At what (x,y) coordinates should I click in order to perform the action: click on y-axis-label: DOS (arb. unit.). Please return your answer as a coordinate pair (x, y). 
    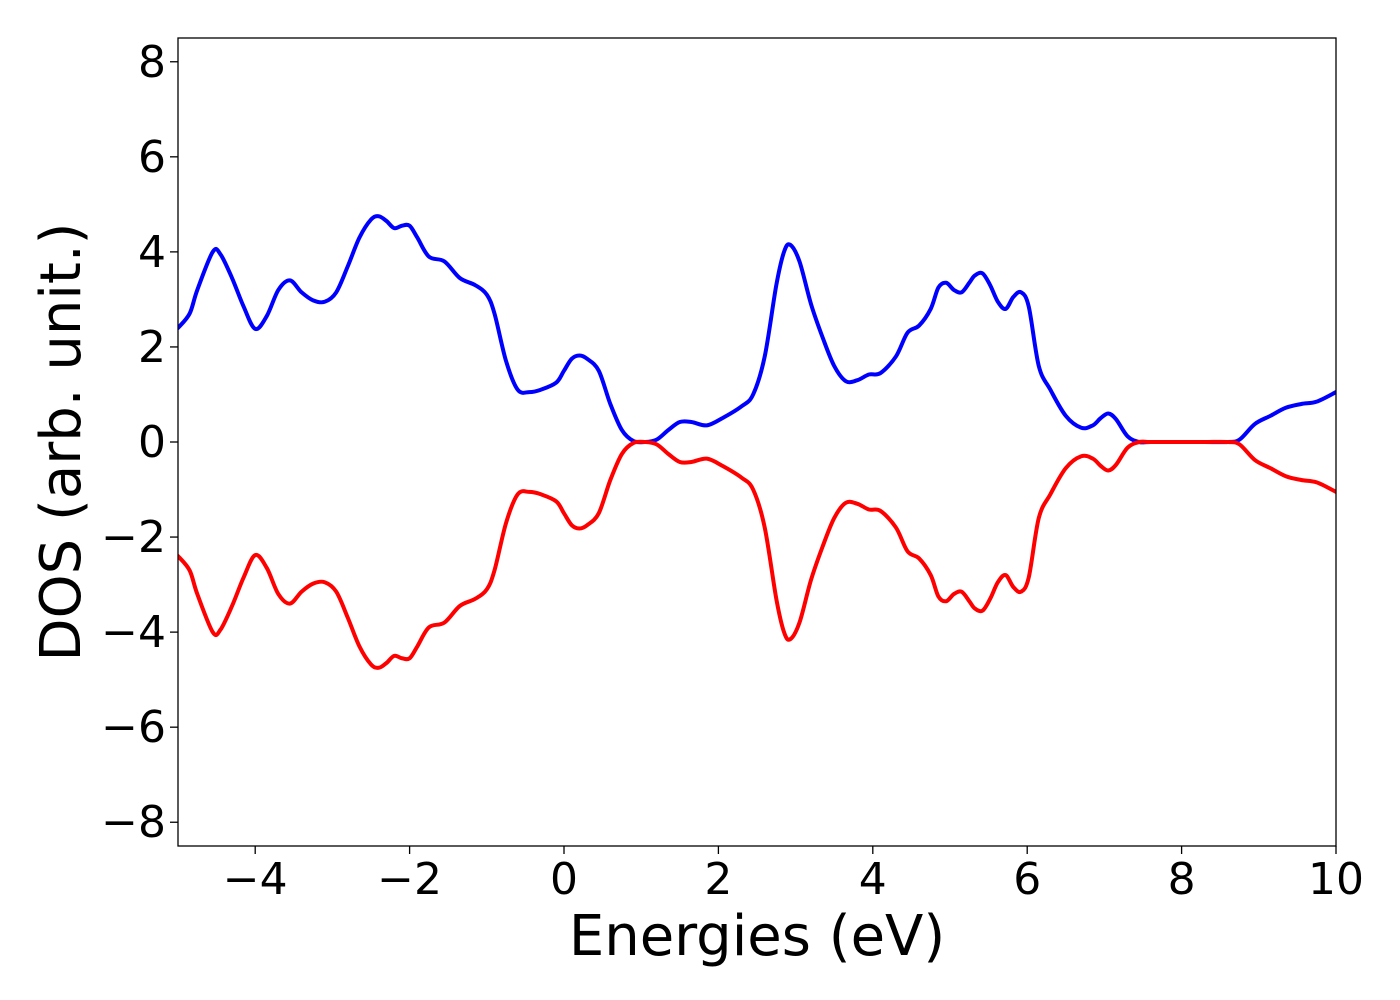
    Looking at the image, I should click on (61, 441).